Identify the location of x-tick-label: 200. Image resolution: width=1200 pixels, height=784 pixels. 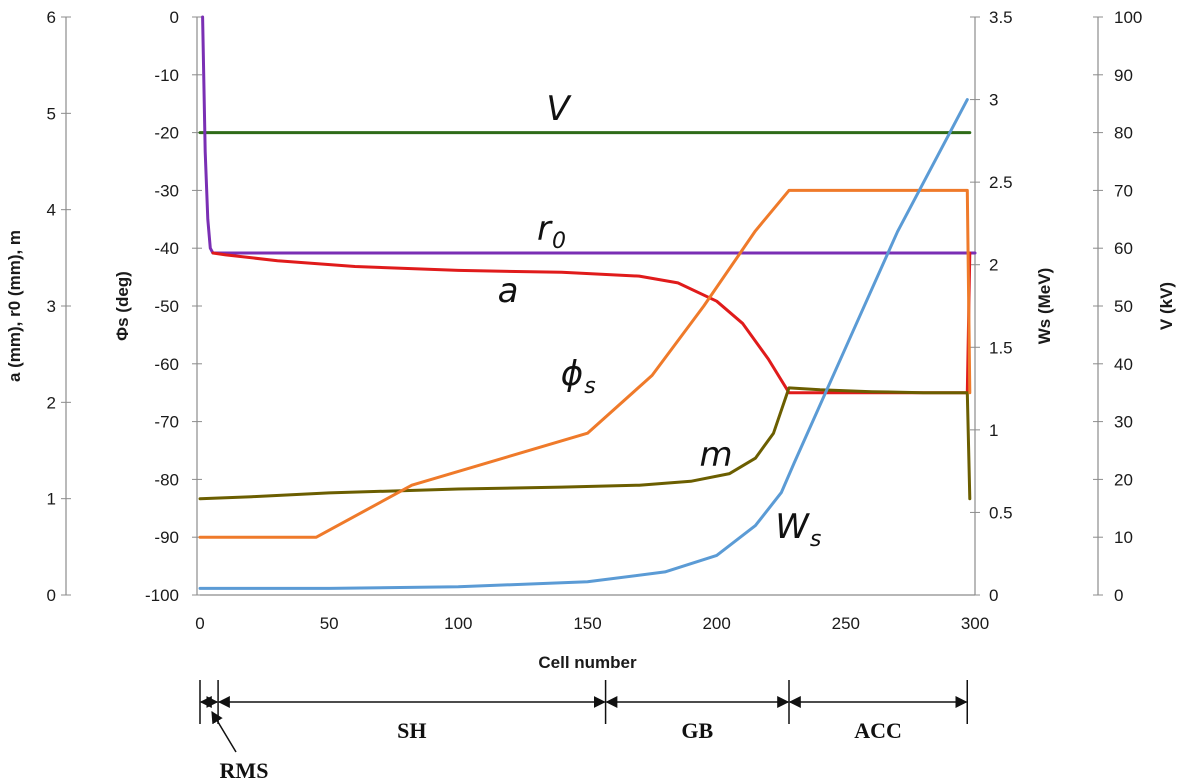
(716, 623).